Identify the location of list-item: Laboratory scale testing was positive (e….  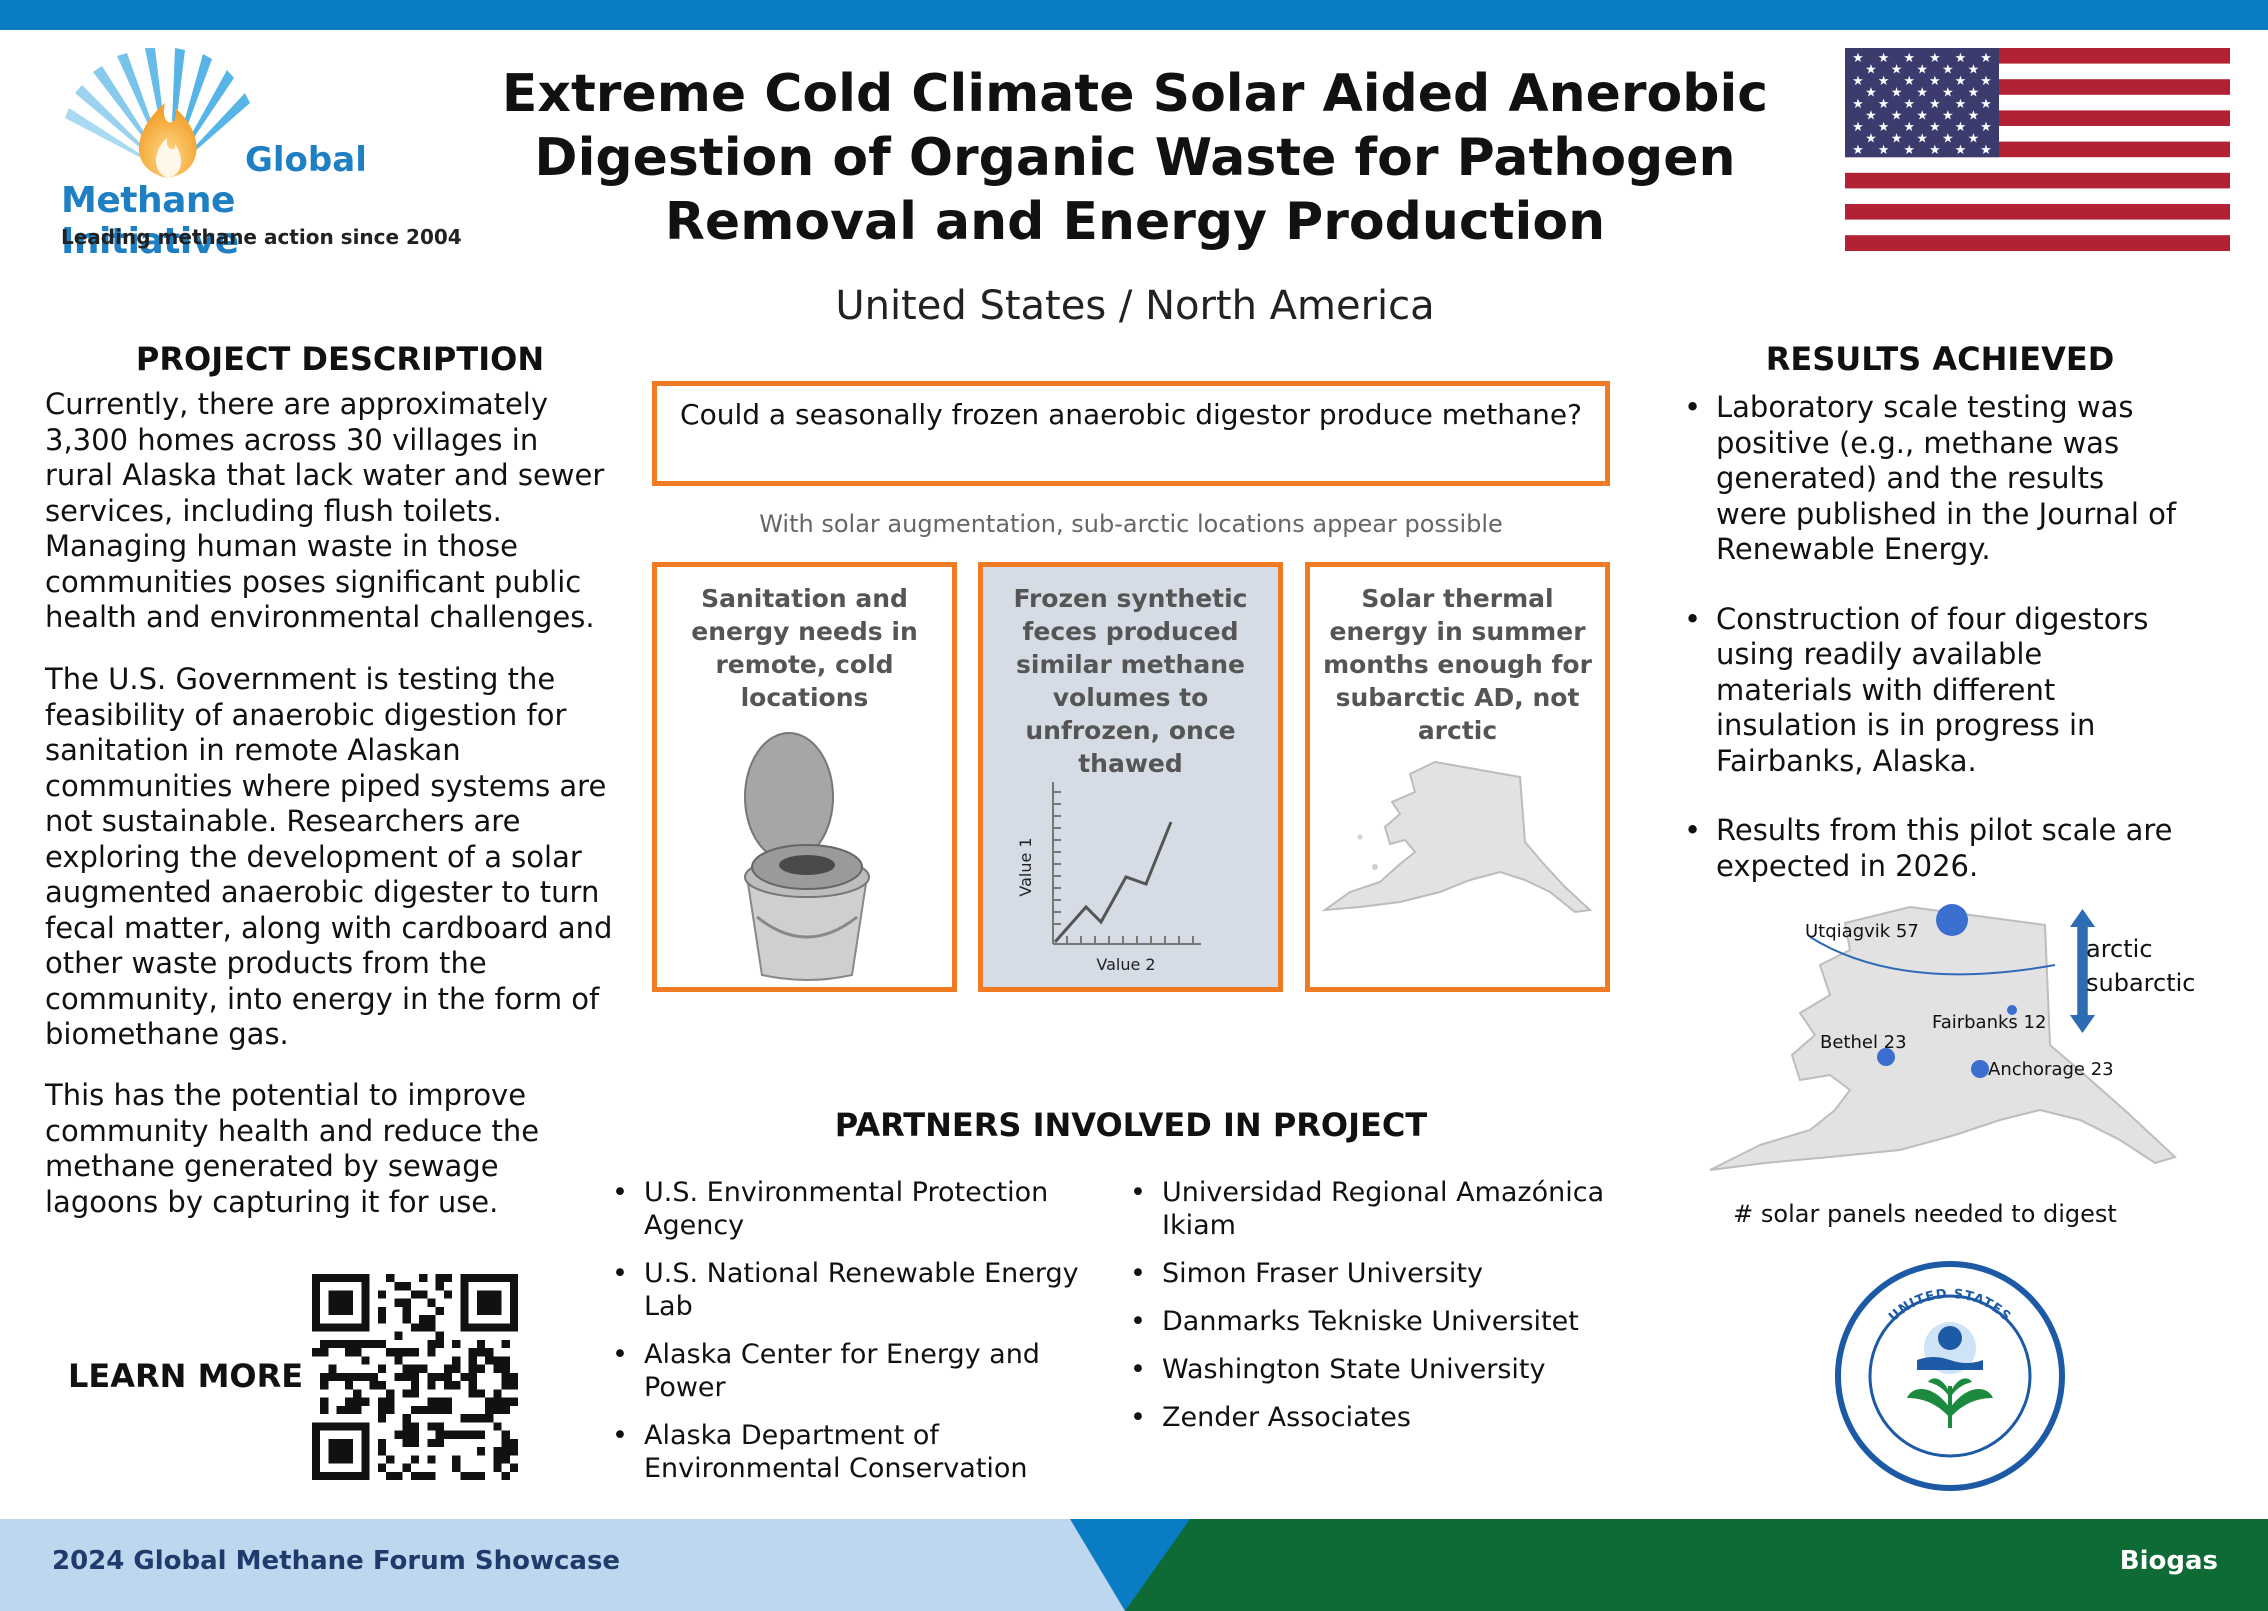
(1930, 479).